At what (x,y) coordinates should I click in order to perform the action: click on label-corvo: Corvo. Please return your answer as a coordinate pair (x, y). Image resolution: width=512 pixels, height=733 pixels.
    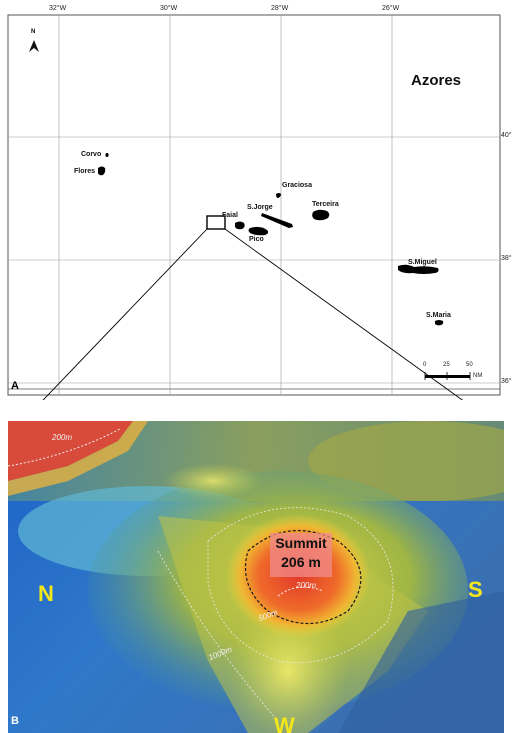
    Looking at the image, I should click on (91, 154).